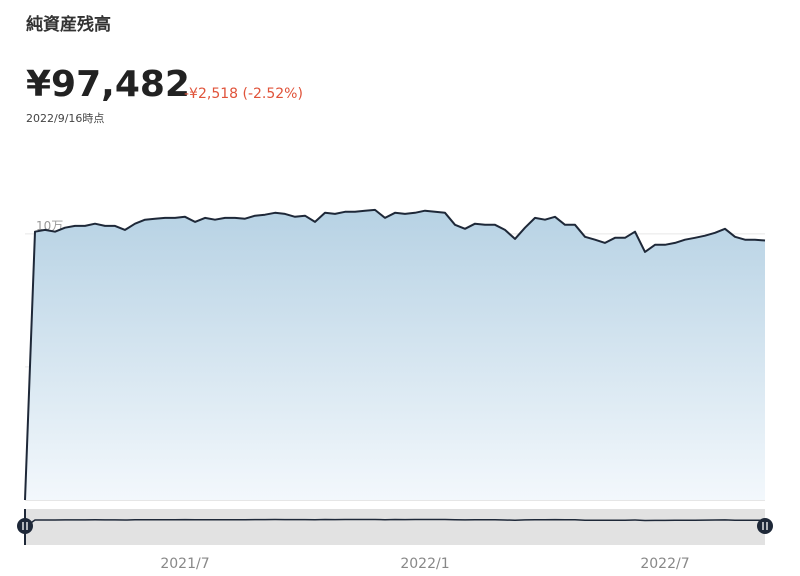 This screenshot has height=576, width=800. I want to click on net-amount: ¥97,482, so click(108, 84).